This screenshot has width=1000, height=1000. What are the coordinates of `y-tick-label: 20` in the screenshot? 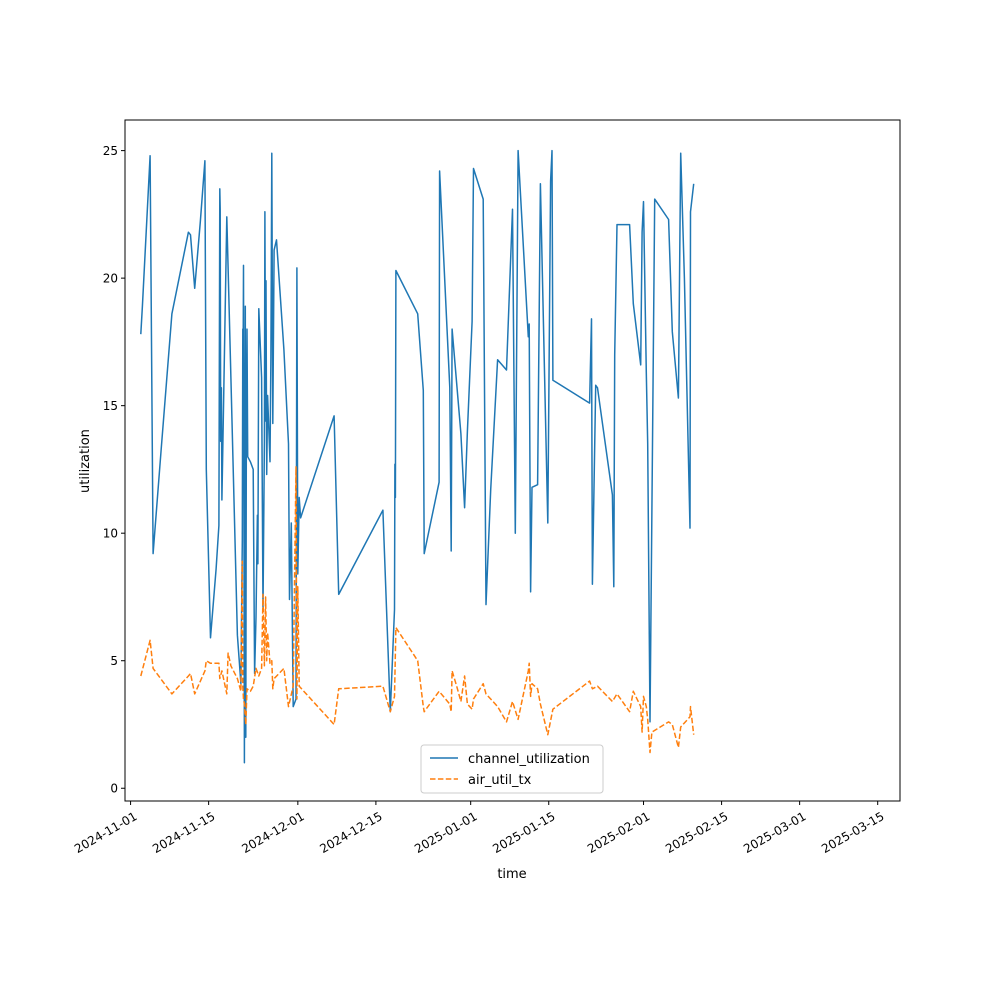 It's located at (110, 279).